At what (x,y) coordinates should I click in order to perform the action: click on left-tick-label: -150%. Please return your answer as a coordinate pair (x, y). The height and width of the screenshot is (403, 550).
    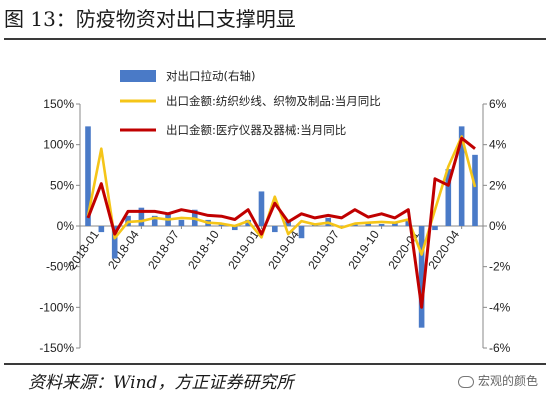
    Looking at the image, I should click on (56, 348).